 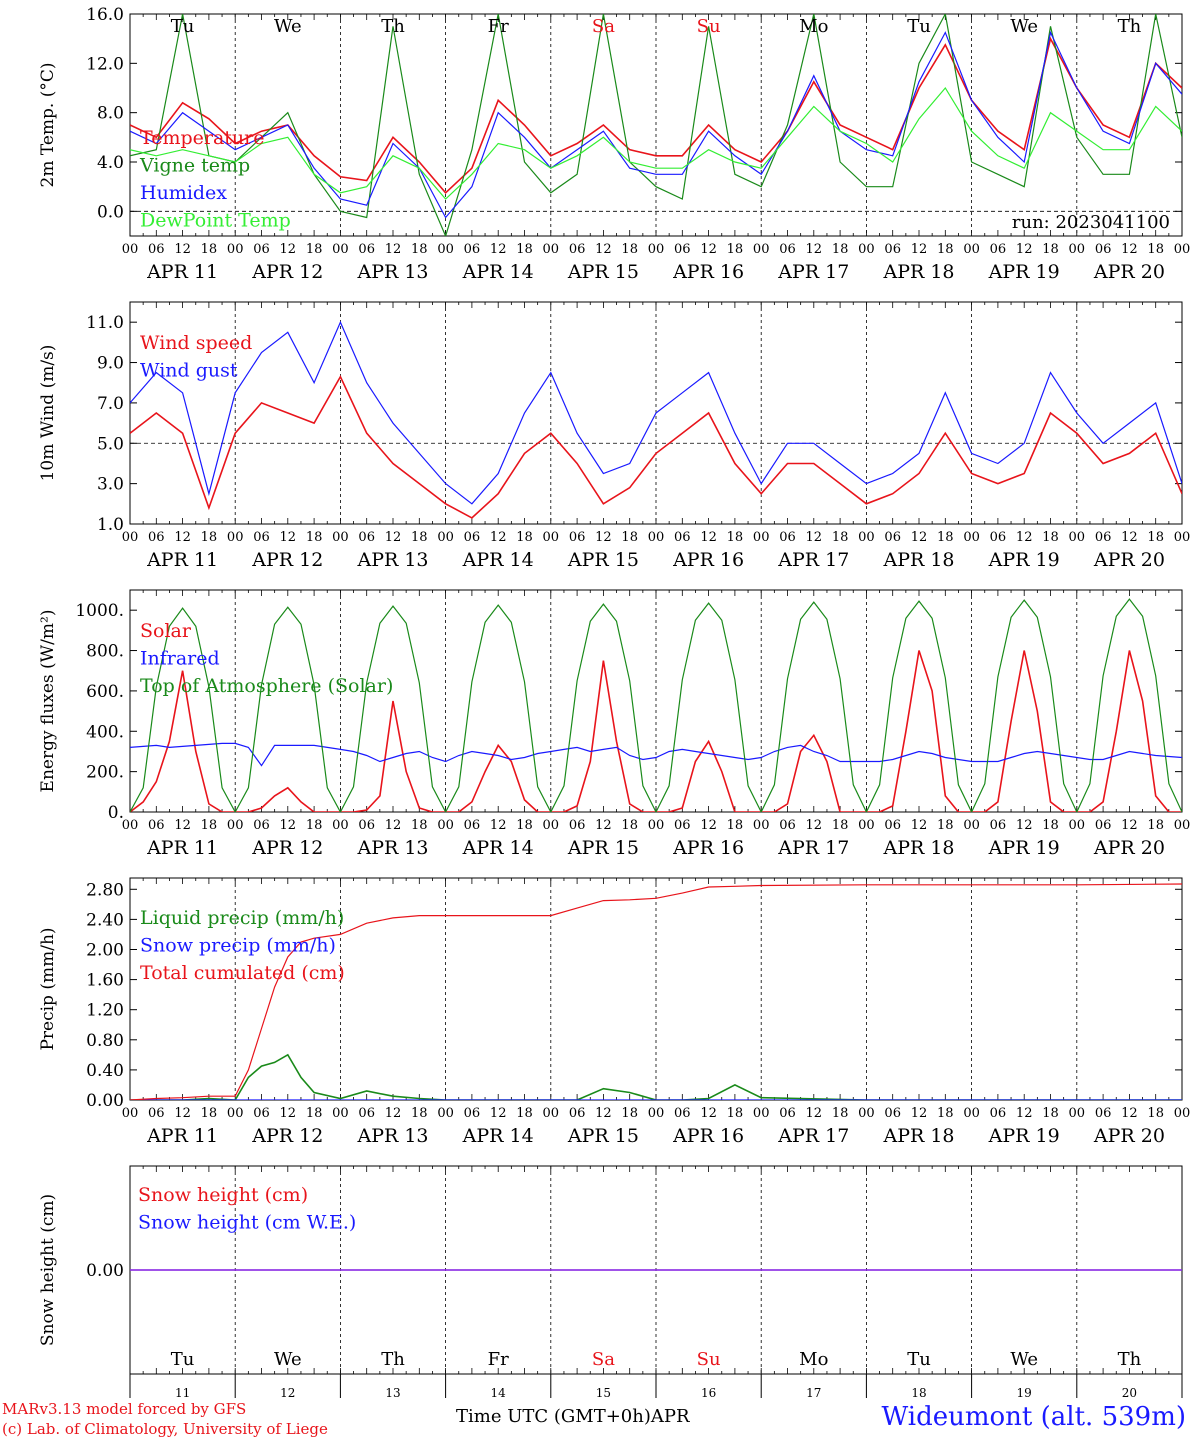 What do you see at coordinates (238, 946) in the screenshot?
I see `legend-entry: Snow precip (mm/h)` at bounding box center [238, 946].